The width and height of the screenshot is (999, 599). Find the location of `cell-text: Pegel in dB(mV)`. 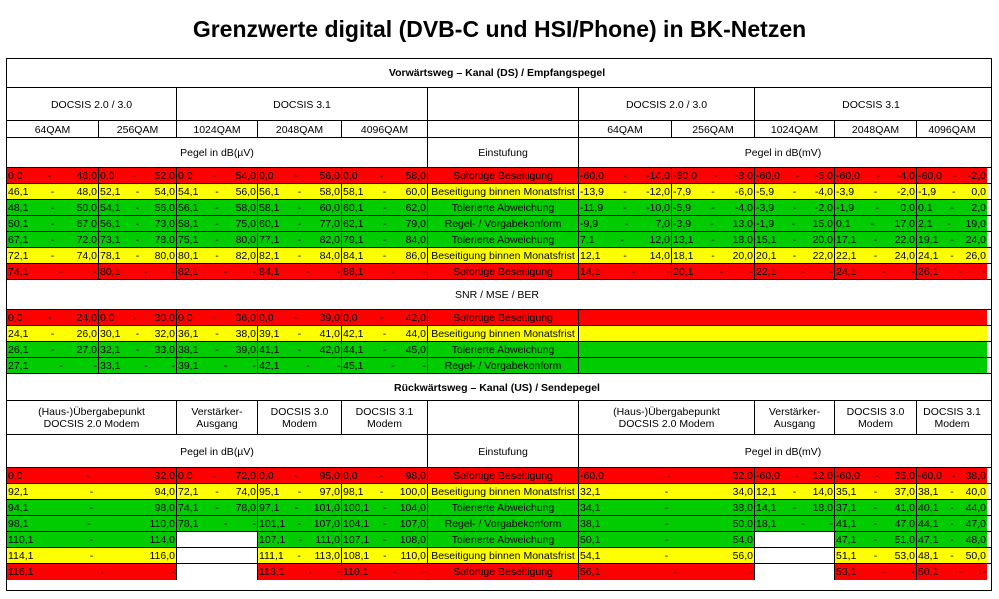

cell-text: Pegel in dB(mV) is located at coordinates (783, 153).